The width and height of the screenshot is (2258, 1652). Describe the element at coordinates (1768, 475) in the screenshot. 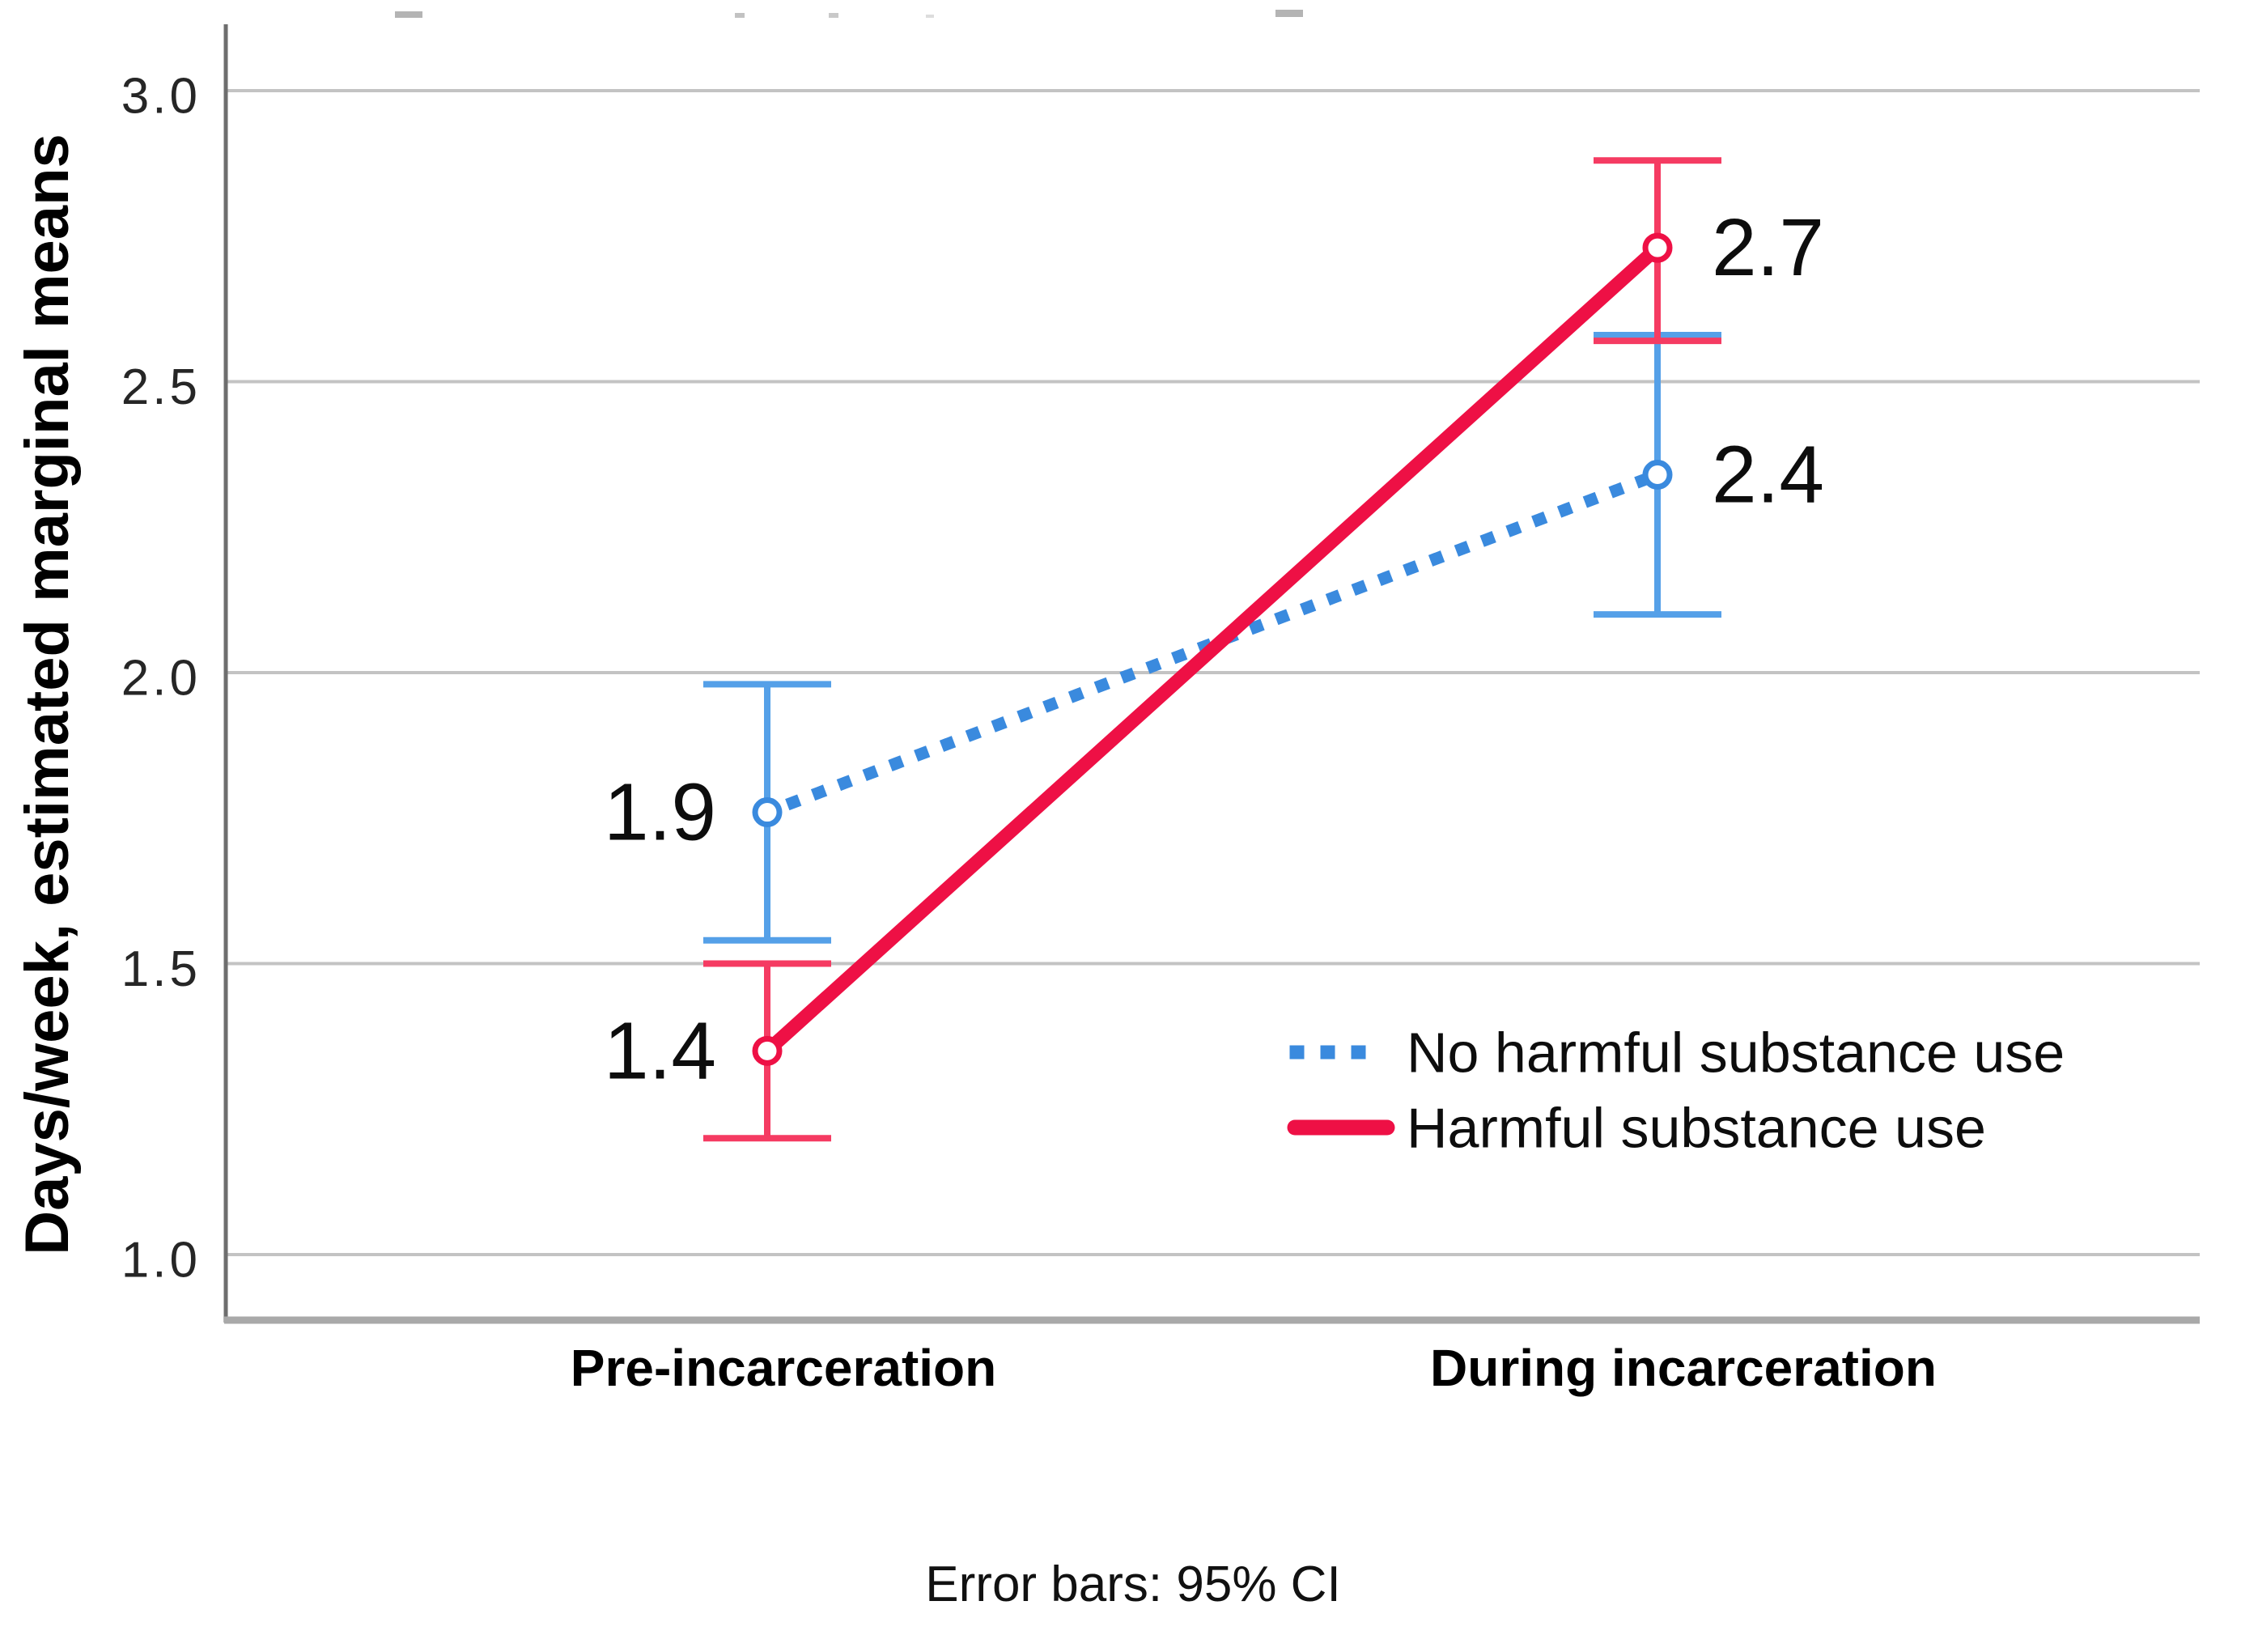

I see `data-label-blue-during: 2.4` at that location.